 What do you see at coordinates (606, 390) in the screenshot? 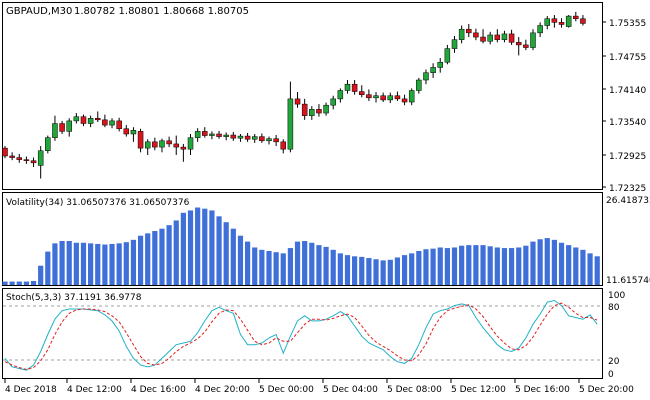
I see `time-tick-label: 5 Dec 20:00` at bounding box center [606, 390].